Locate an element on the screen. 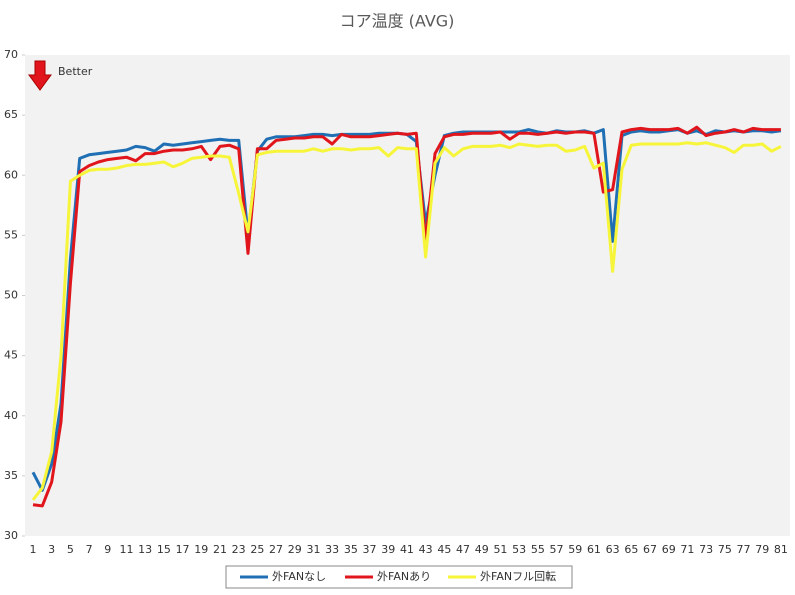  x-tick-label: 73 is located at coordinates (706, 549).